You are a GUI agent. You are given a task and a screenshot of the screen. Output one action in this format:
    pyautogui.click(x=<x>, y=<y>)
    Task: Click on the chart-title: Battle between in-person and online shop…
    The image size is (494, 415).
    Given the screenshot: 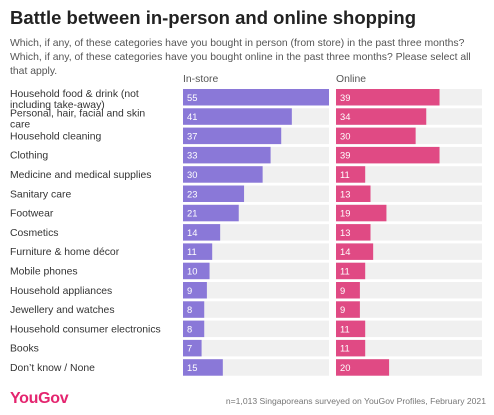 What is the action you would take?
    pyautogui.click(x=213, y=17)
    